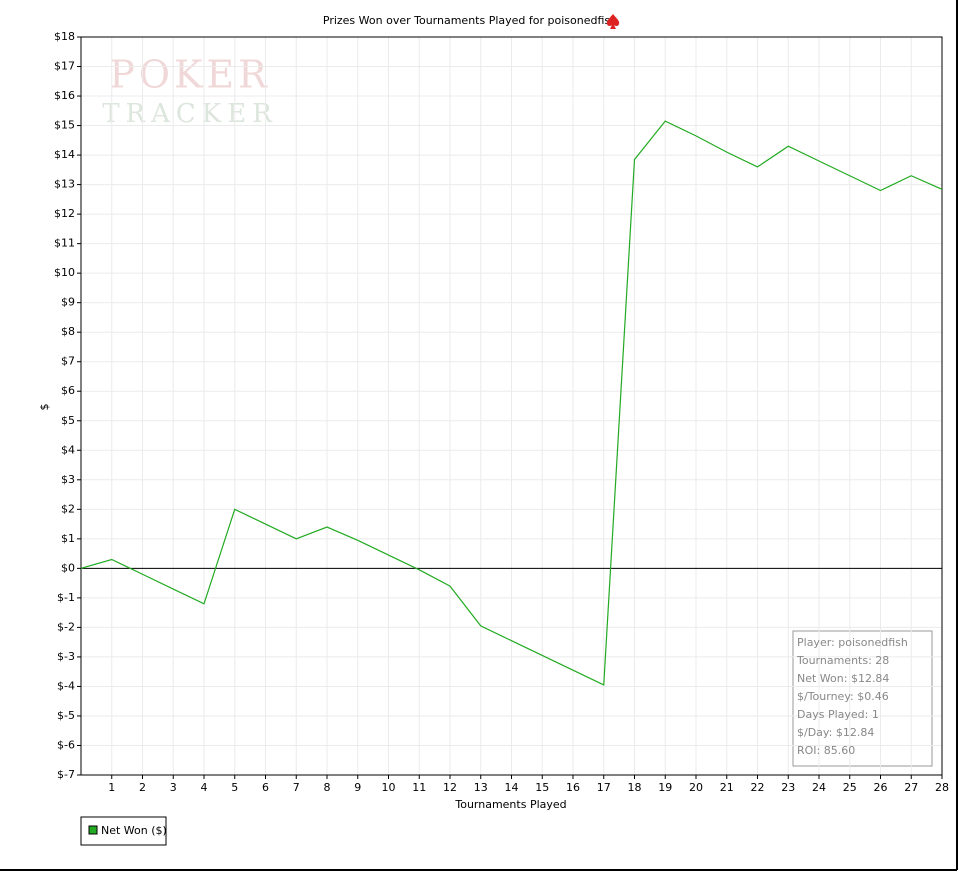 The width and height of the screenshot is (959, 872). What do you see at coordinates (573, 787) in the screenshot?
I see `x-tick-label: 16` at bounding box center [573, 787].